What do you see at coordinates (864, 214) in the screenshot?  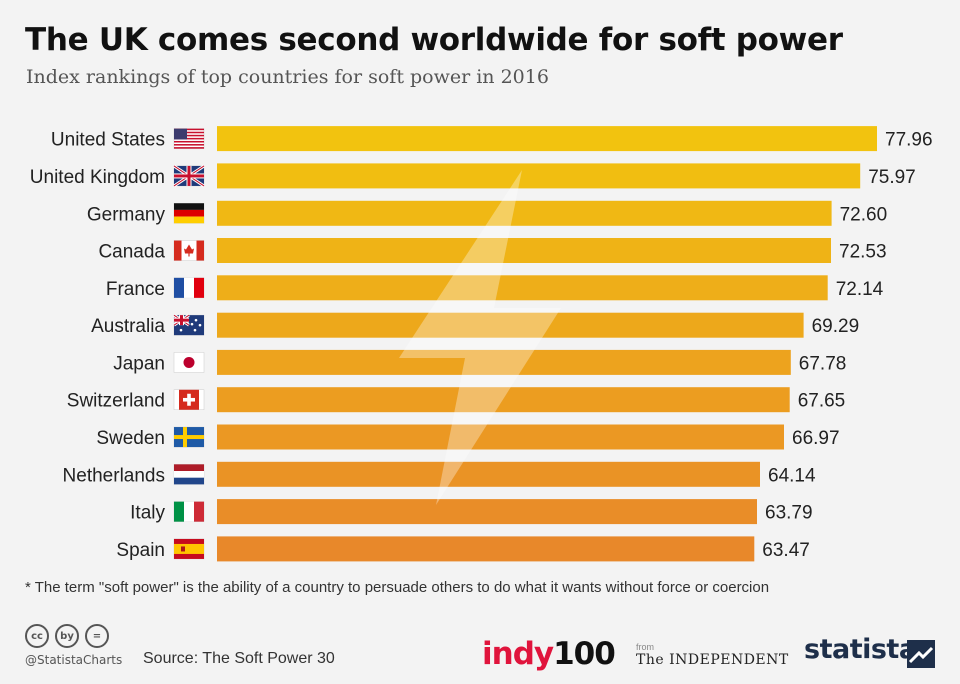 I see `value-label: 72.60` at bounding box center [864, 214].